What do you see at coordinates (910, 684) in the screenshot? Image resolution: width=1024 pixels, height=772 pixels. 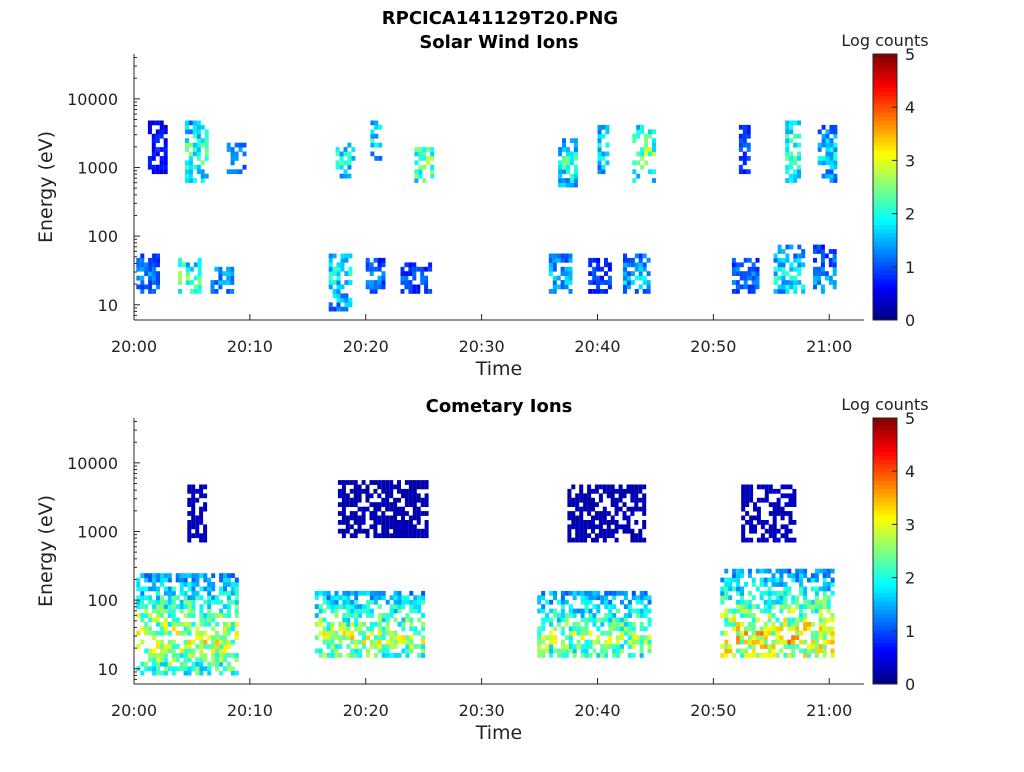 I see `colorbar-tick-label: 0` at bounding box center [910, 684].